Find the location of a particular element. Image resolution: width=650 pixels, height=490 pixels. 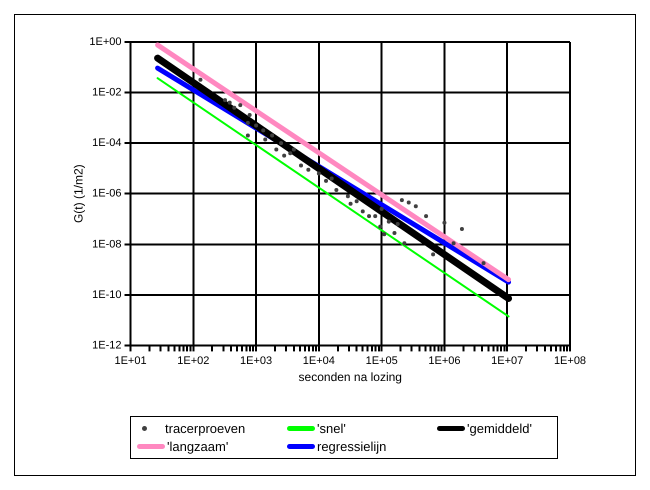

y-tick-label: 1E-06 is located at coordinates (107, 194).